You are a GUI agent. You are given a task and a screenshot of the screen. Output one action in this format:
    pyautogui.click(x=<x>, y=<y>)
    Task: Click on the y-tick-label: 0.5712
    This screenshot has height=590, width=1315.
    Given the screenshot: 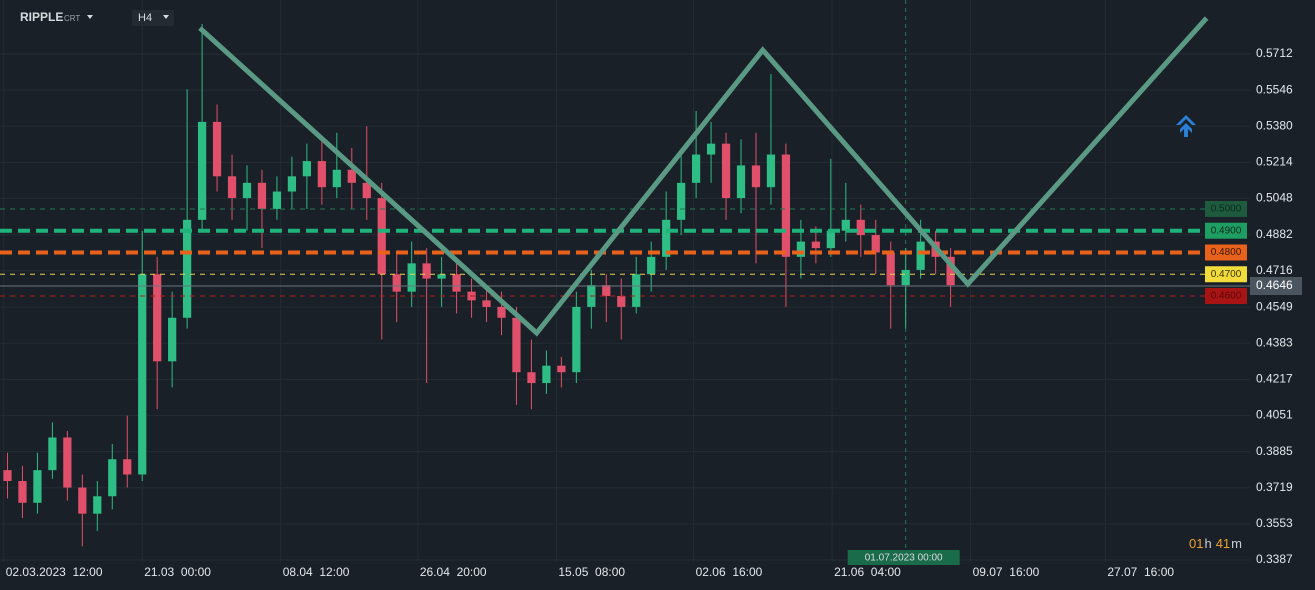 What is the action you would take?
    pyautogui.click(x=1274, y=53)
    